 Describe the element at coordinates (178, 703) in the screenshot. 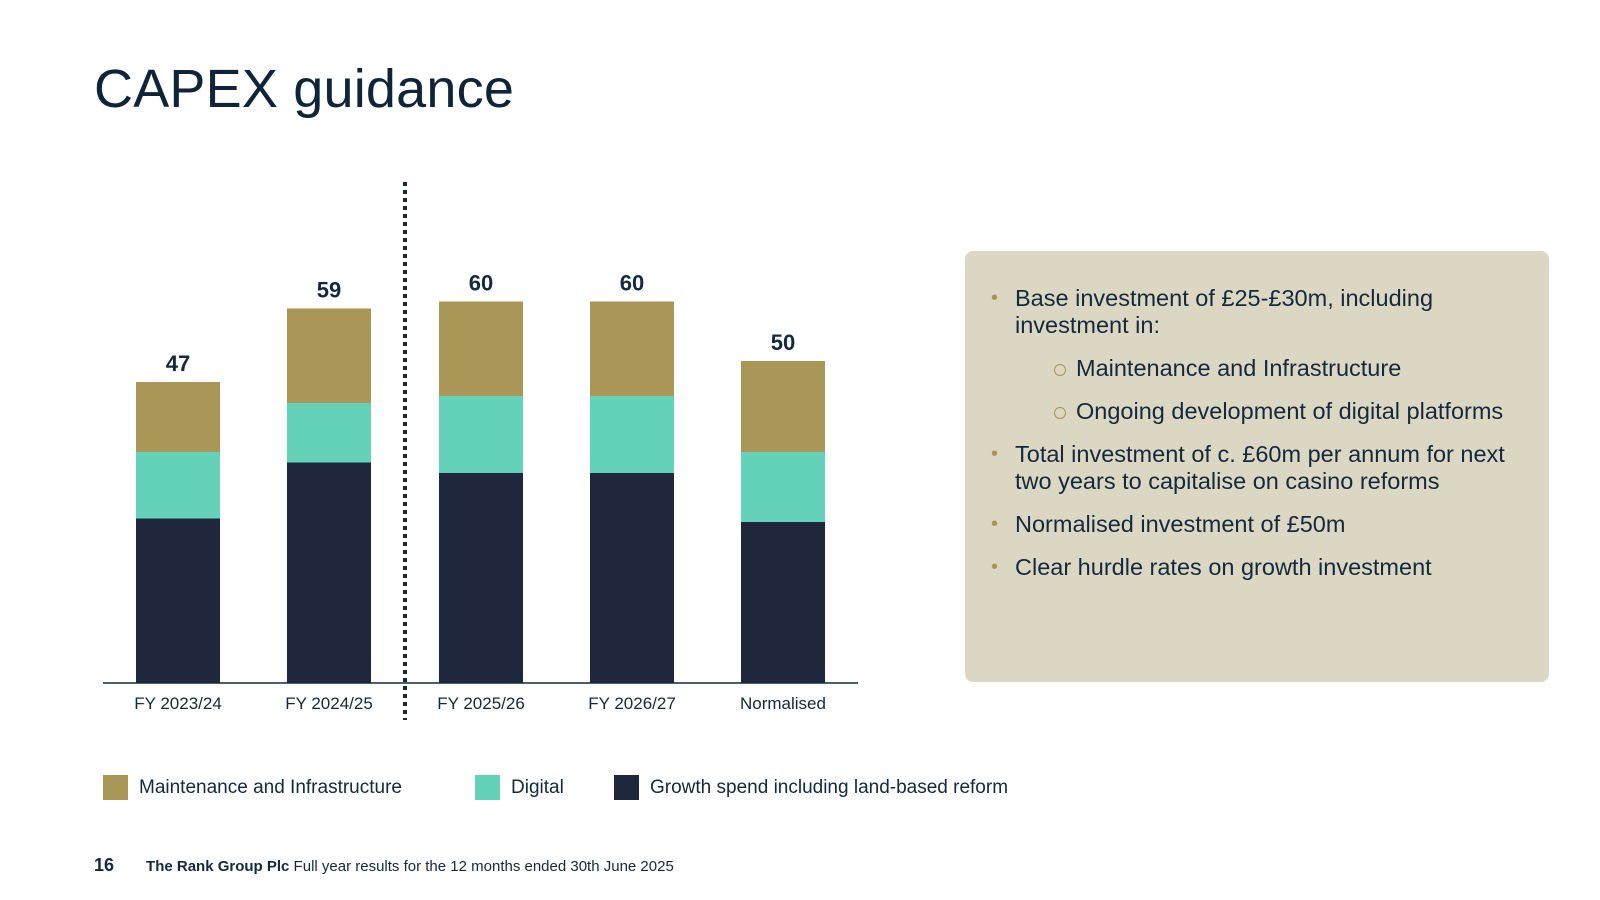

I see `x-tick-label-fy-2023-24: FY 2023/24` at that location.